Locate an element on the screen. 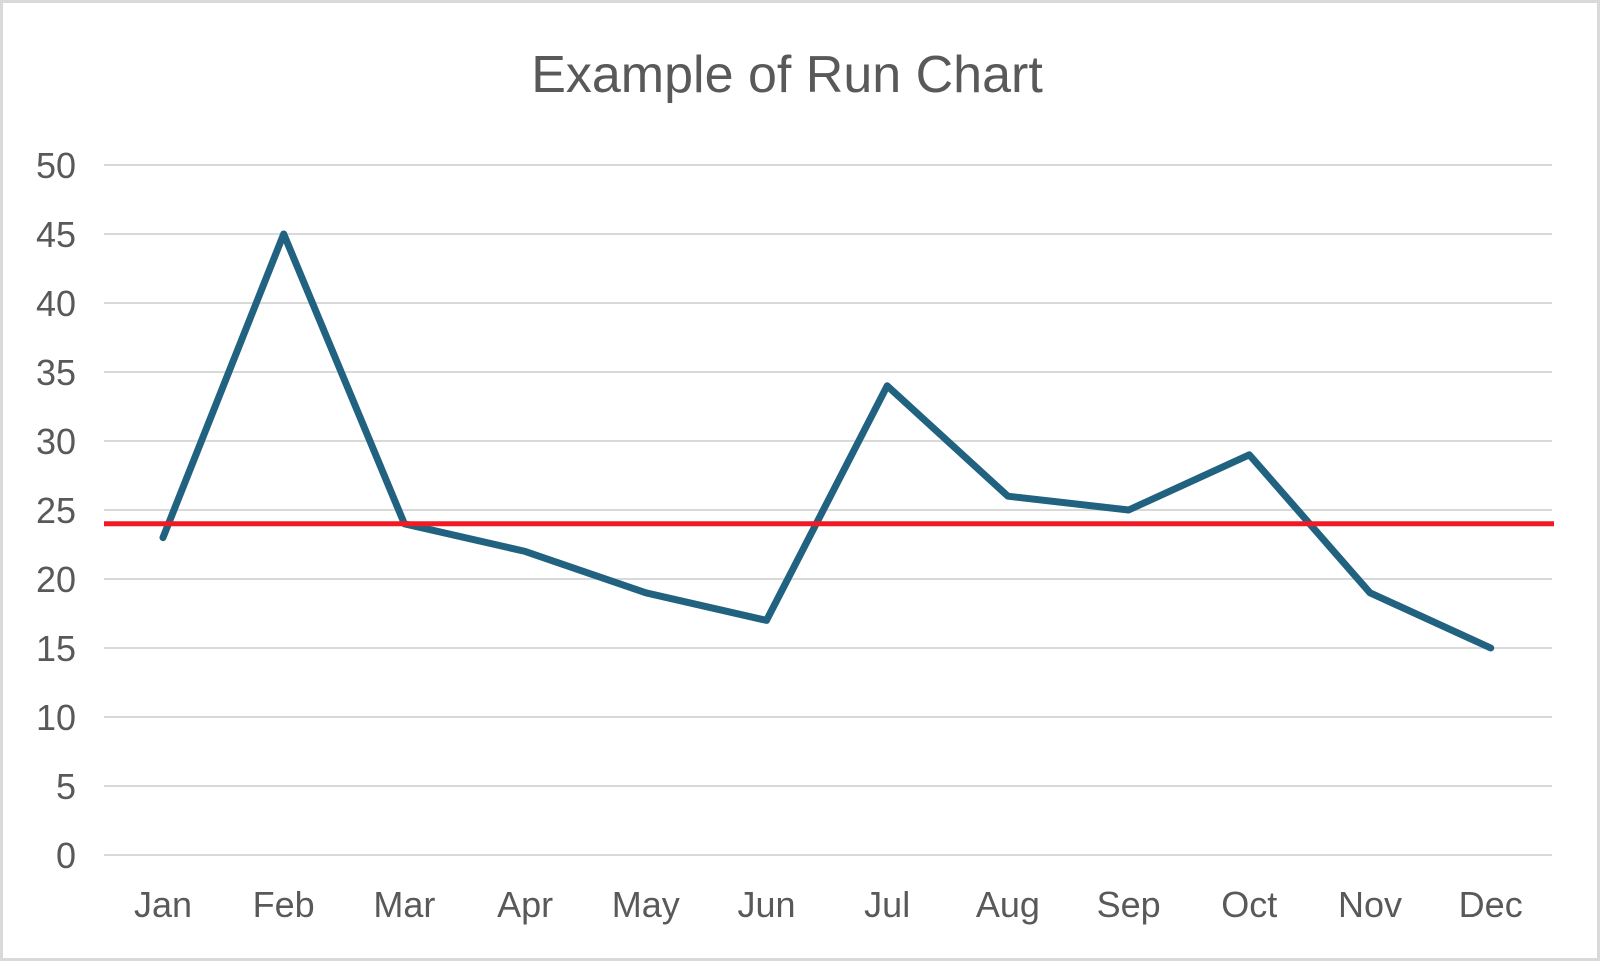 The width and height of the screenshot is (1600, 961). y-axis-tick-label: 15 is located at coordinates (56, 648).